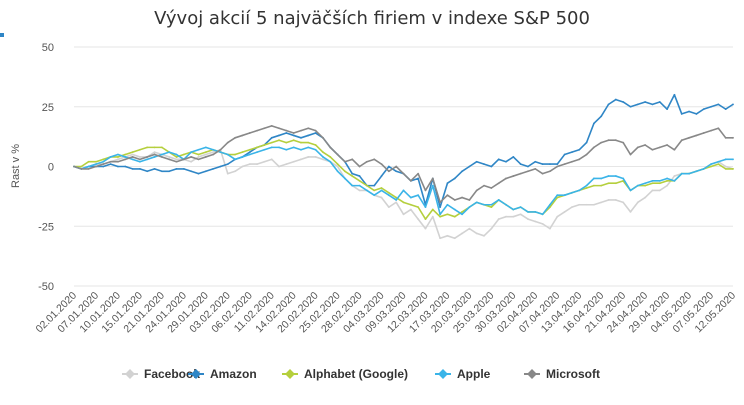 This screenshot has height=405, width=744. What do you see at coordinates (161, 374) in the screenshot?
I see `legend-item: Facebook` at bounding box center [161, 374].